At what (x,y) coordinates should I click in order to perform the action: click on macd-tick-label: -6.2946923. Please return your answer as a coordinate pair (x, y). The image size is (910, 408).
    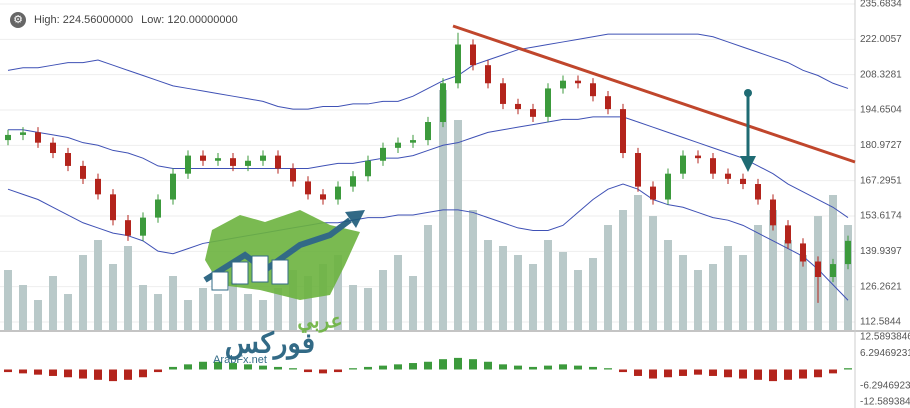
    Looking at the image, I should click on (885, 385).